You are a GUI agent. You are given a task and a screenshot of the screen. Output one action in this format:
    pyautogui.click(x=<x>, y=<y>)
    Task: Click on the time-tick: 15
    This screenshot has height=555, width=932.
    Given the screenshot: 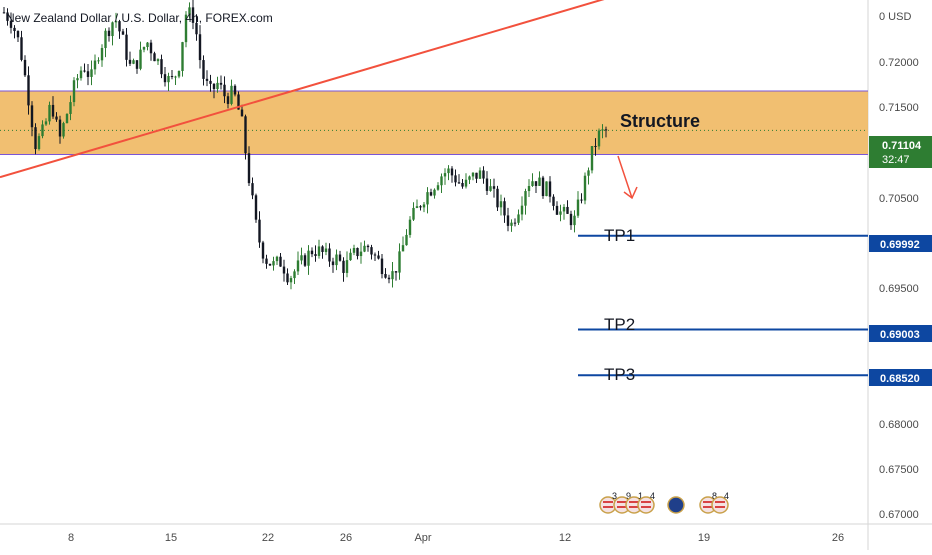 What is the action you would take?
    pyautogui.click(x=171, y=538)
    